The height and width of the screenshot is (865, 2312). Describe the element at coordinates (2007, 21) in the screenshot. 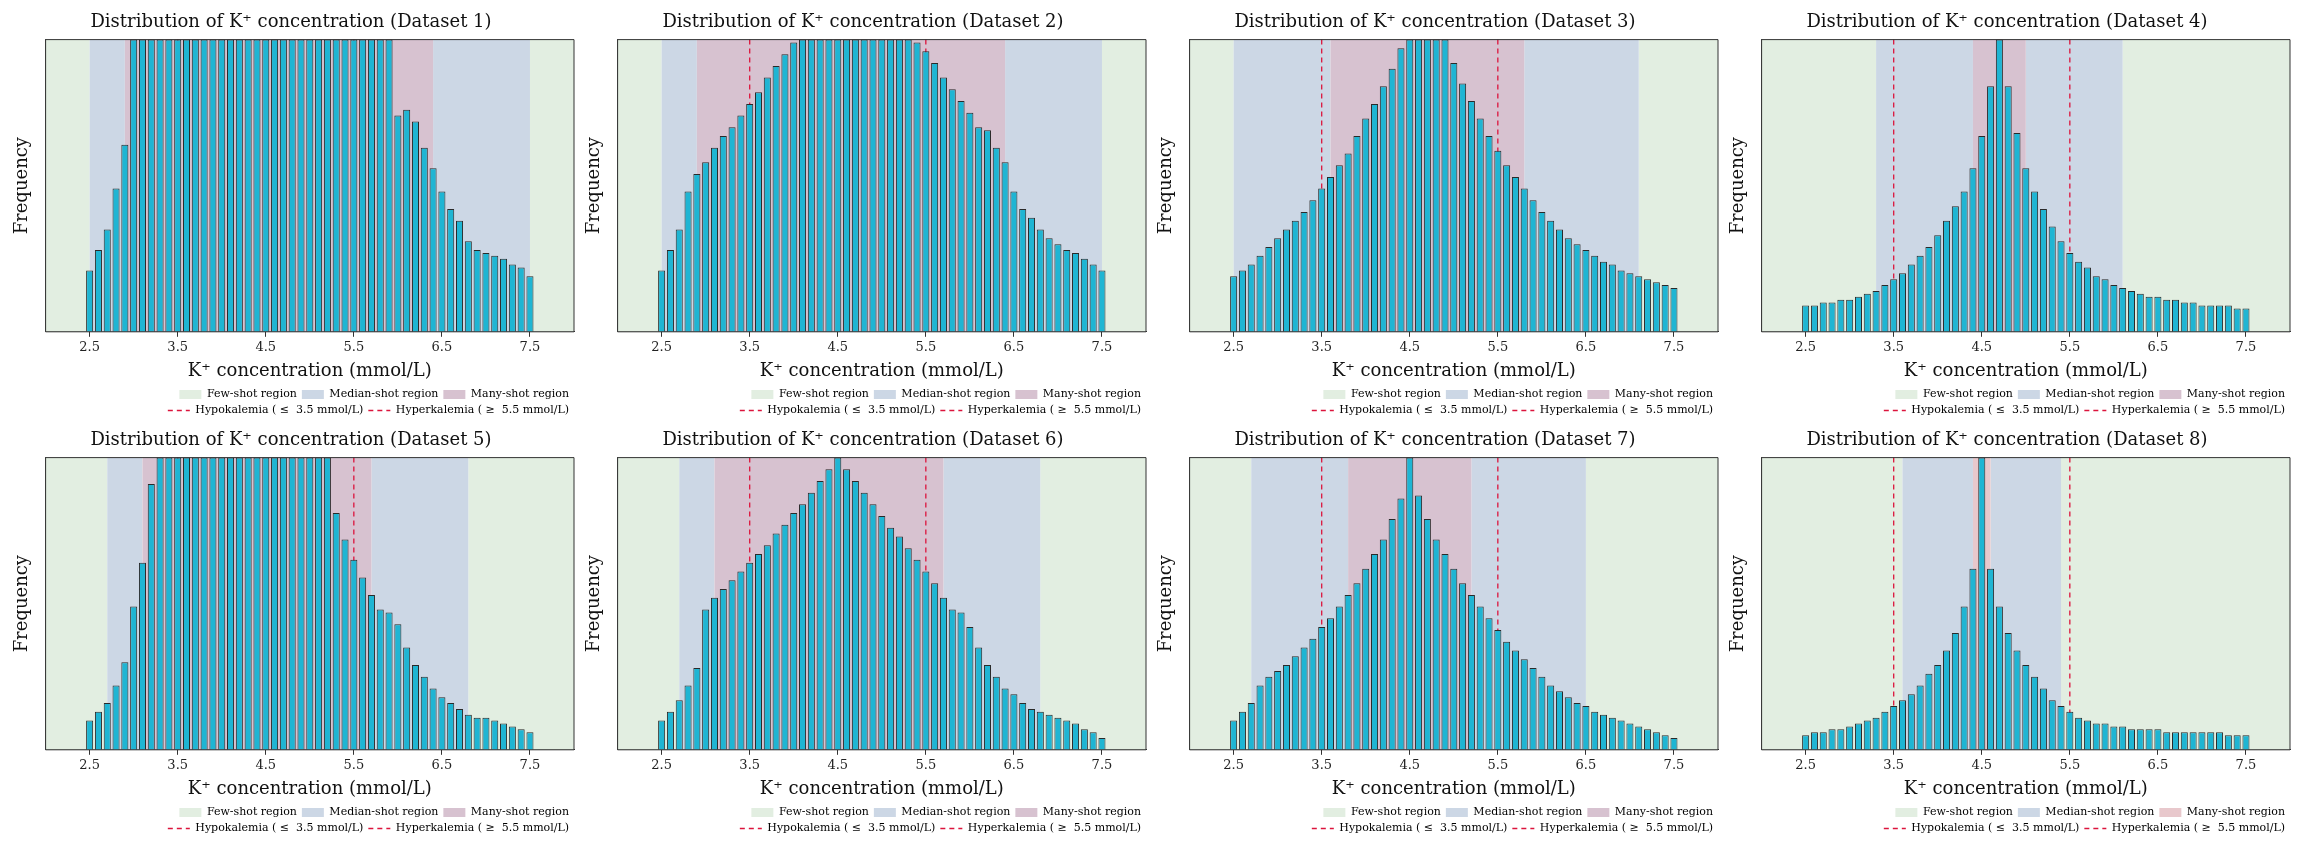

I see `chart-title: Distribution of K⁺ concentration (Dataset 4)` at that location.